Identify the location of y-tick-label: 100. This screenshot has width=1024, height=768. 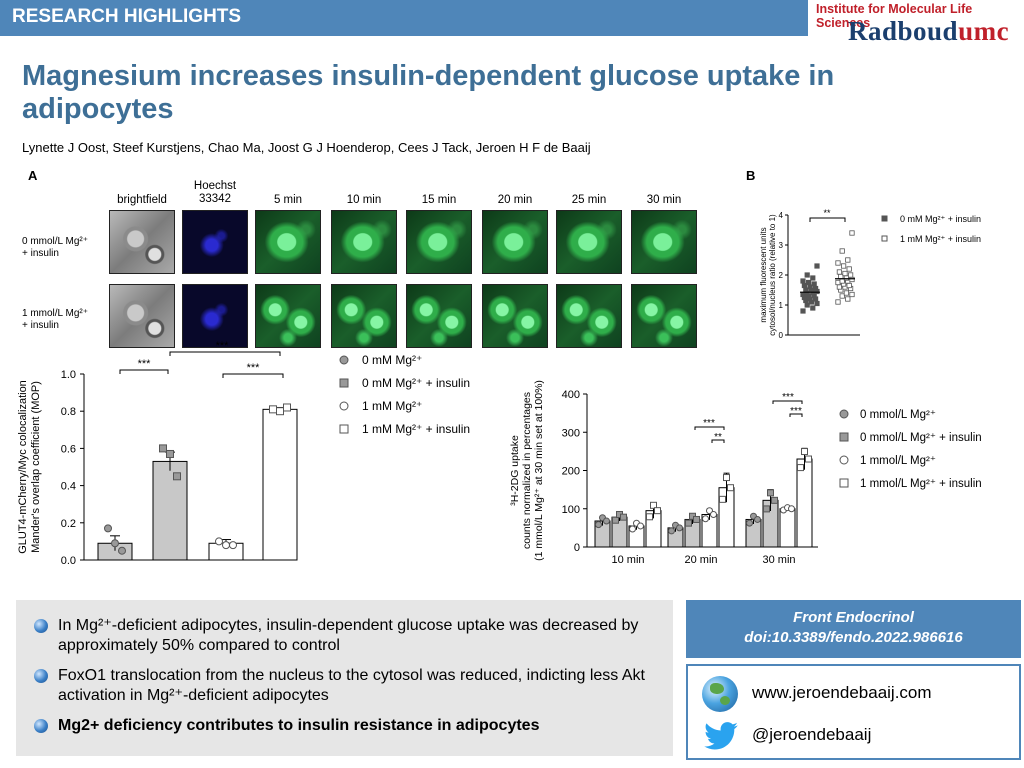
(571, 510).